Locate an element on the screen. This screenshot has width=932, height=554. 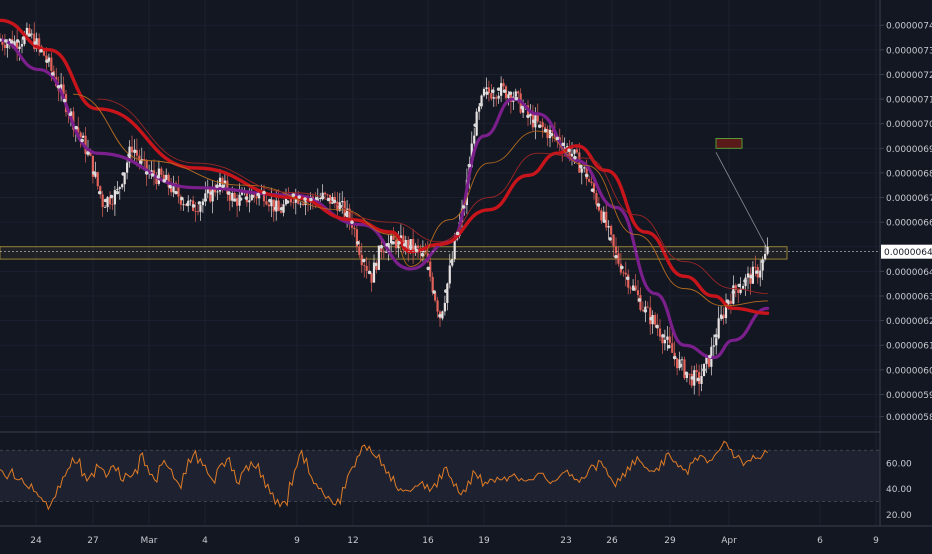
projection-line is located at coordinates (741, 201).